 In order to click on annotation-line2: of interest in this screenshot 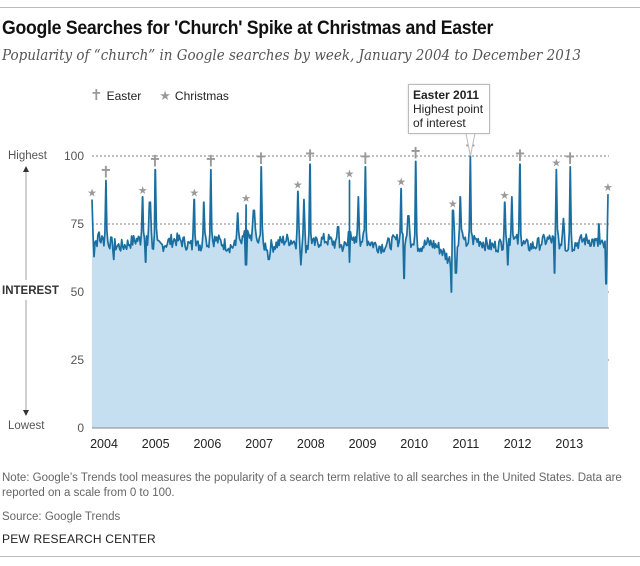, I will do `click(439, 123)`.